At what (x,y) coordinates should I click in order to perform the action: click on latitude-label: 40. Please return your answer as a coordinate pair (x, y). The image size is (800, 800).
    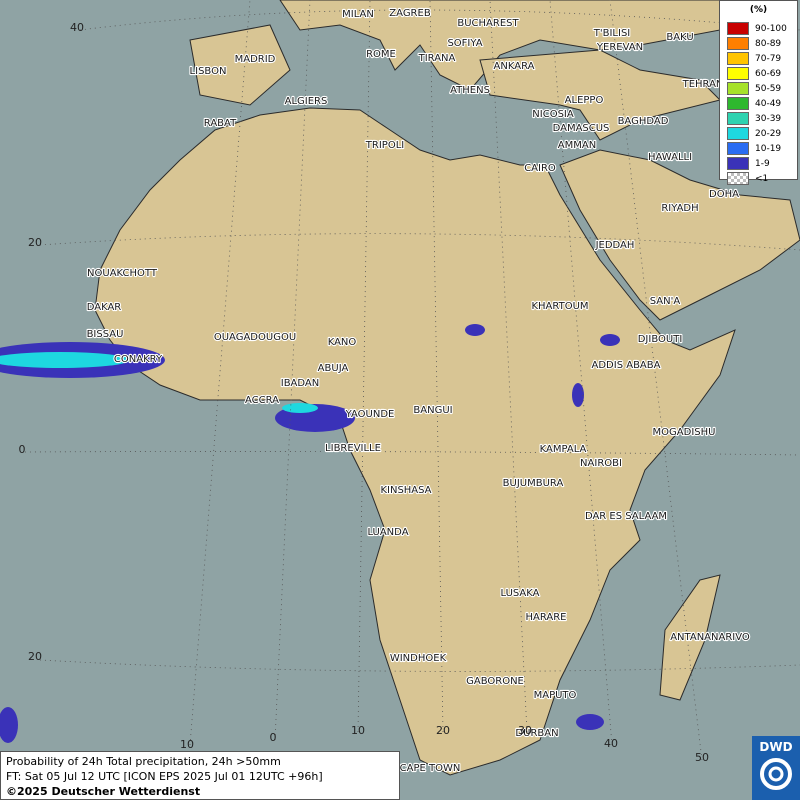
    Looking at the image, I should click on (77, 27).